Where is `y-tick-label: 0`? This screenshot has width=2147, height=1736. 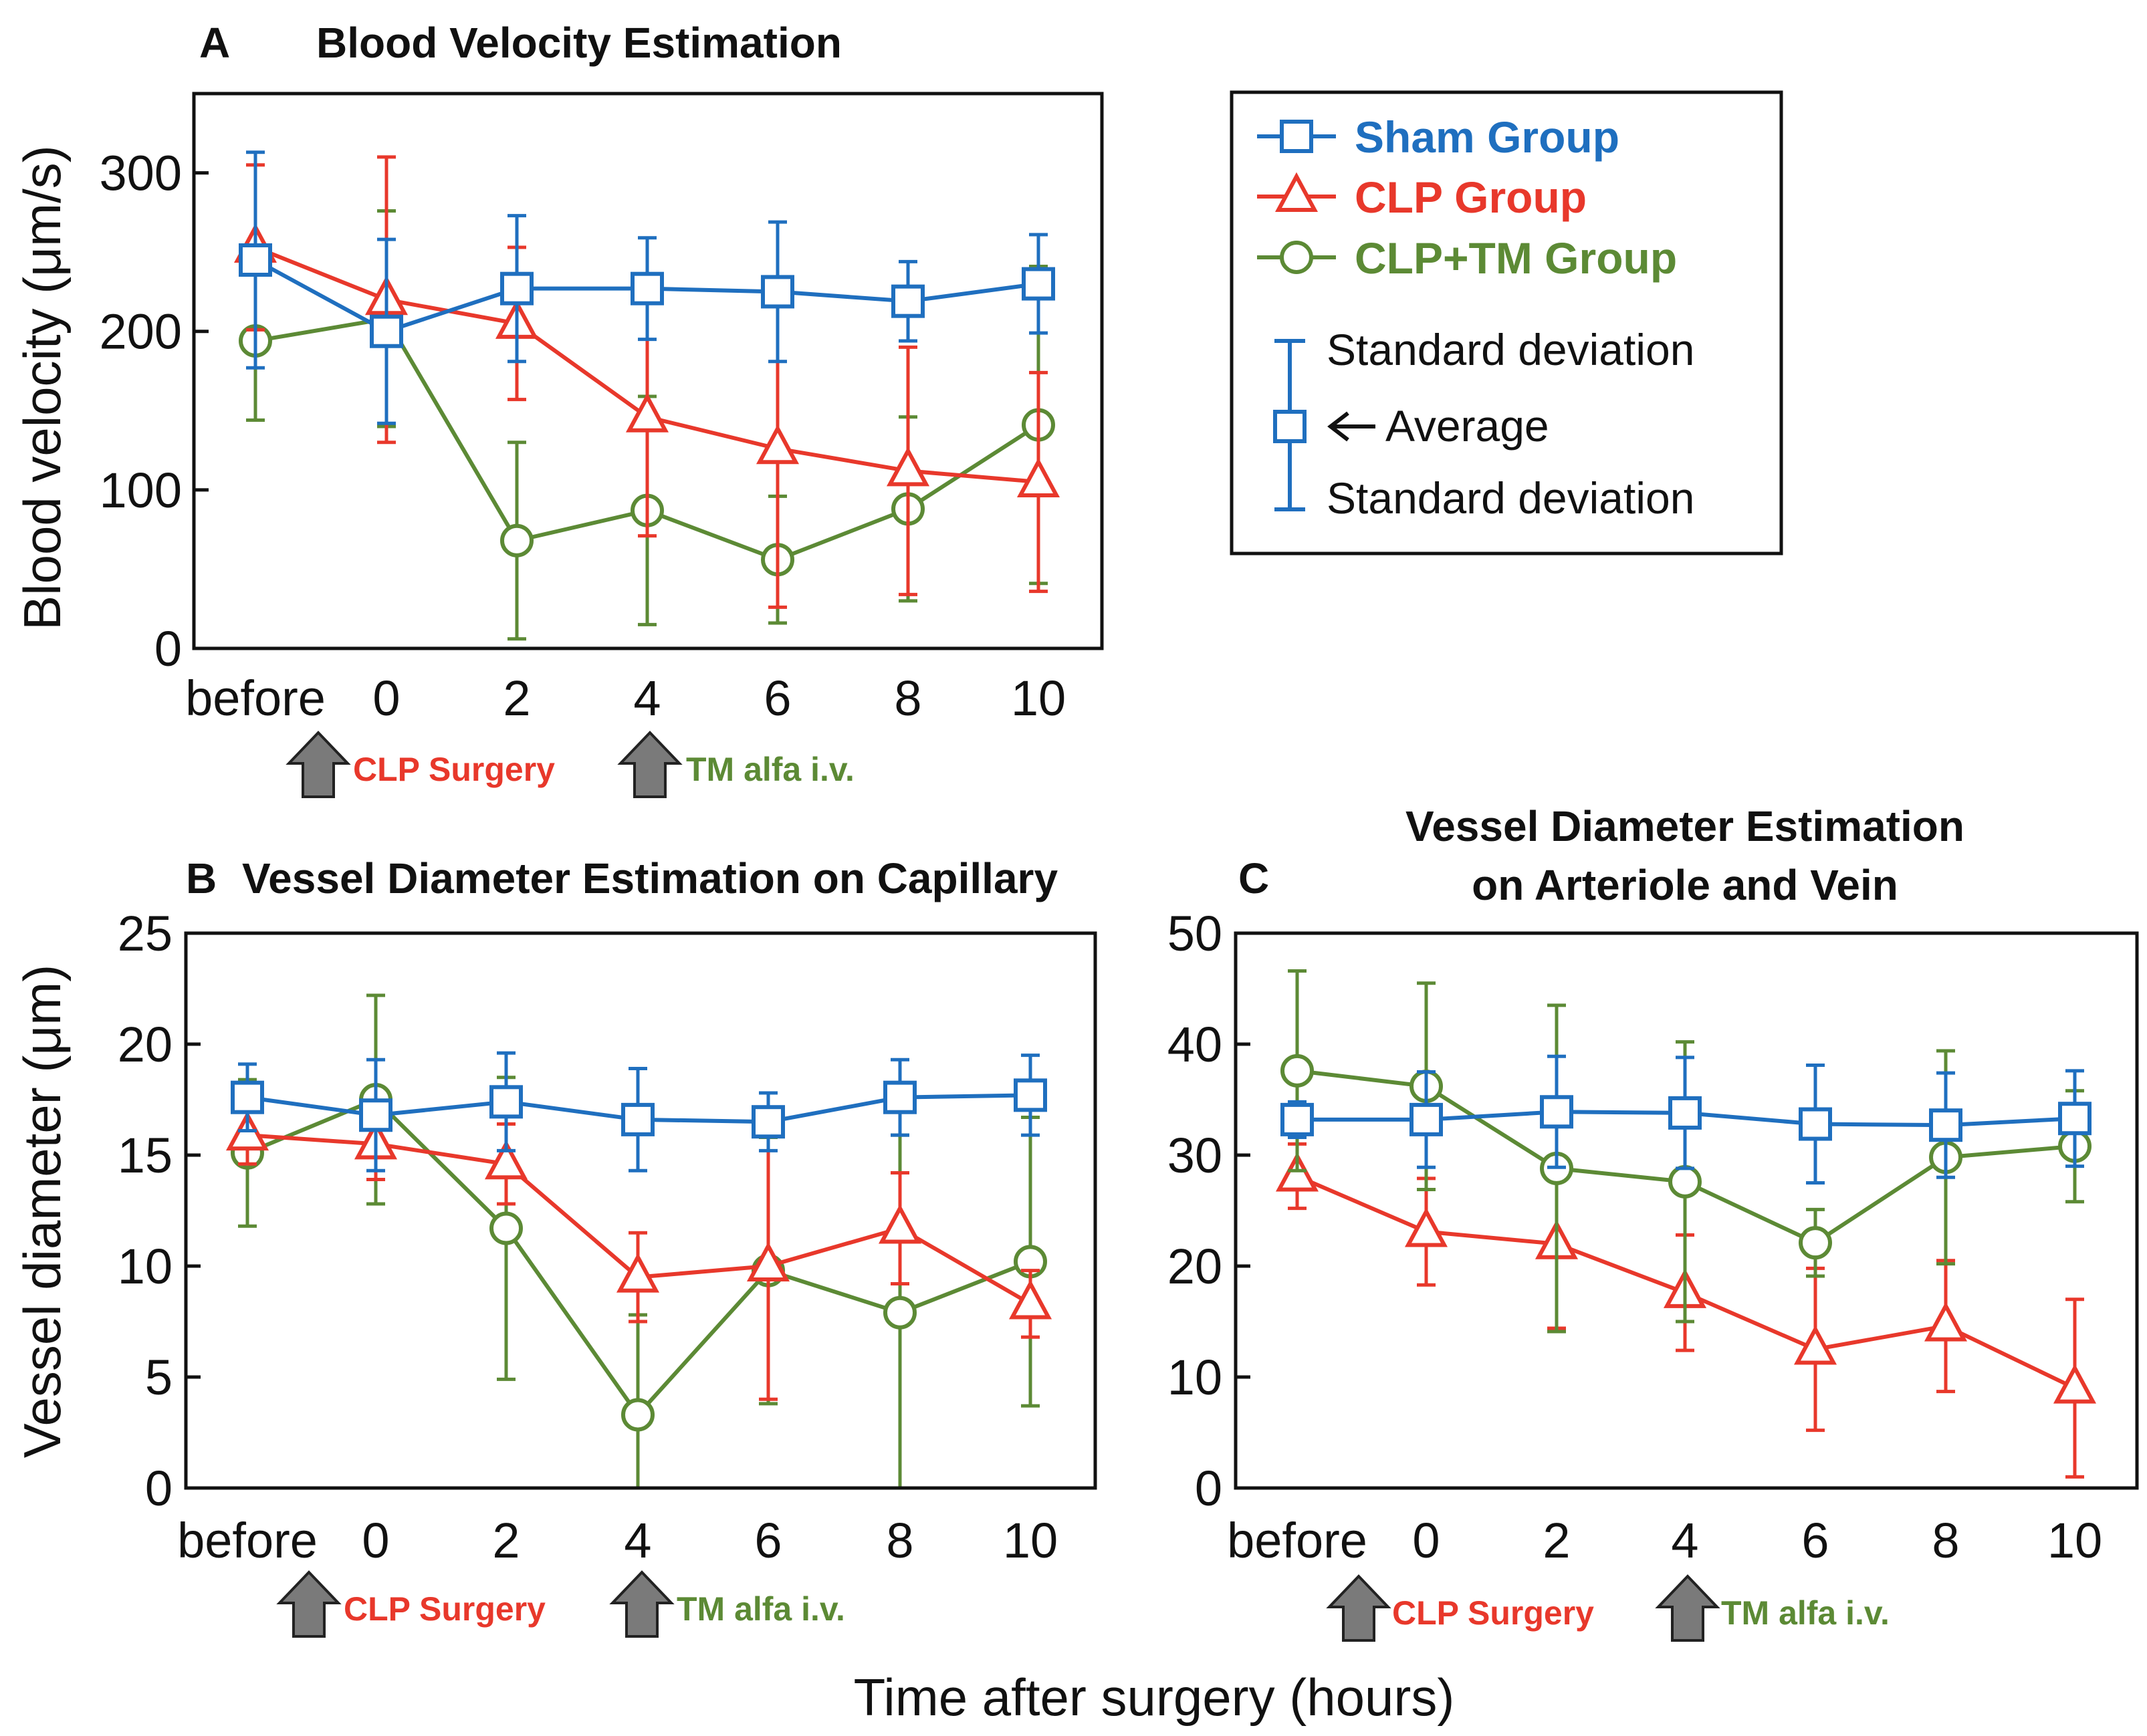
y-tick-label: 0 is located at coordinates (159, 1488).